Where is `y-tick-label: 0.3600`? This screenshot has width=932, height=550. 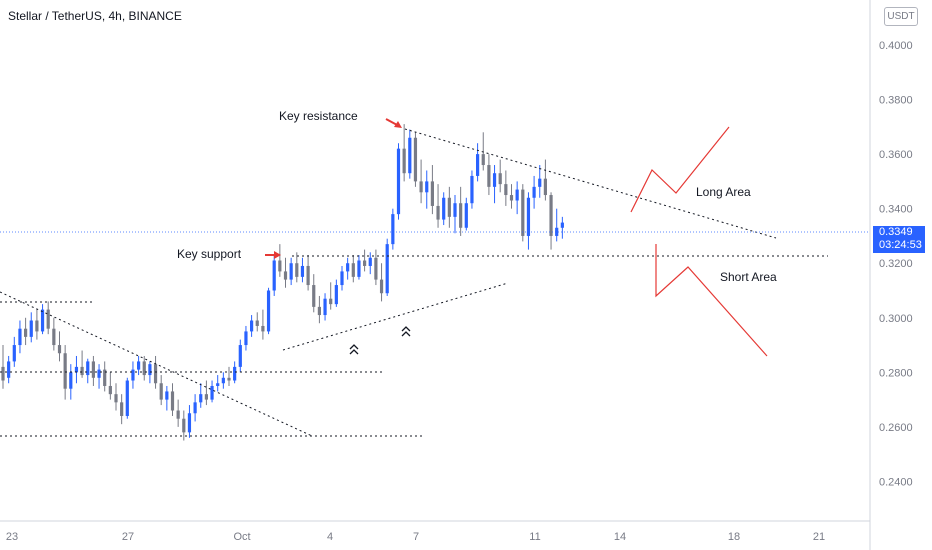 y-tick-label: 0.3600 is located at coordinates (896, 155).